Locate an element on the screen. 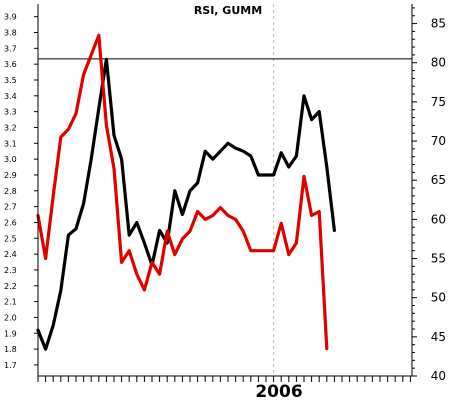  left-tick-label: 3.2 is located at coordinates (10, 127).